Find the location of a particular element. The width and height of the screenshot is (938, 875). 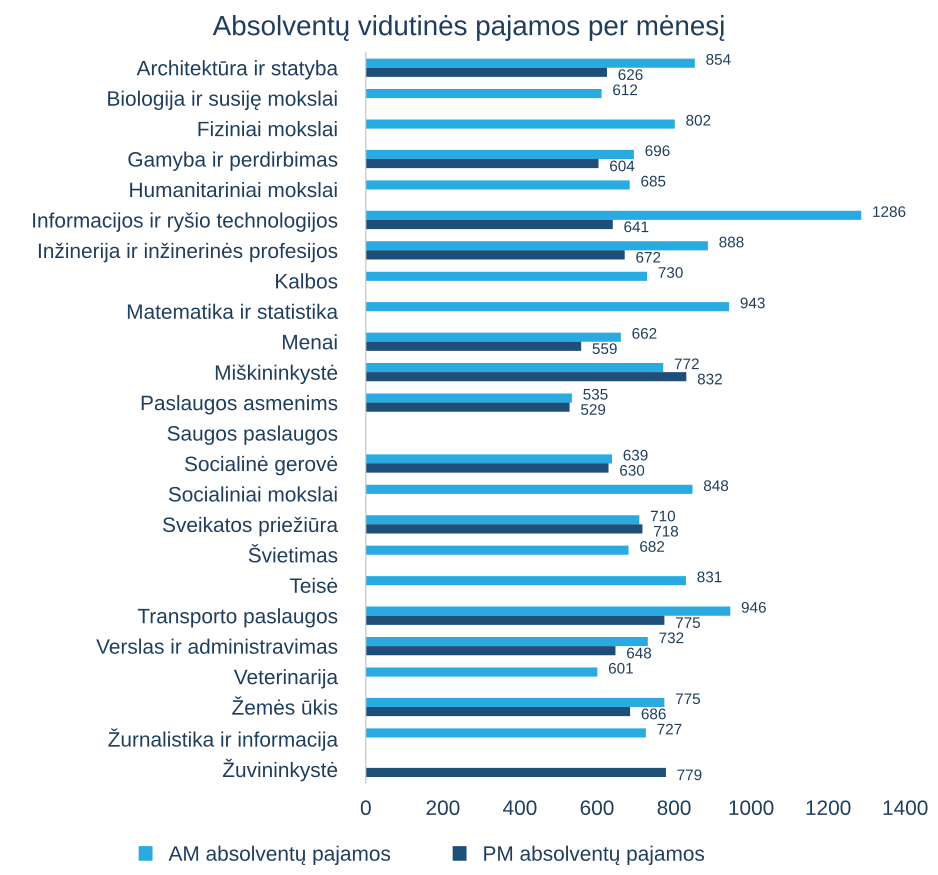

data-label: 710 is located at coordinates (663, 516).